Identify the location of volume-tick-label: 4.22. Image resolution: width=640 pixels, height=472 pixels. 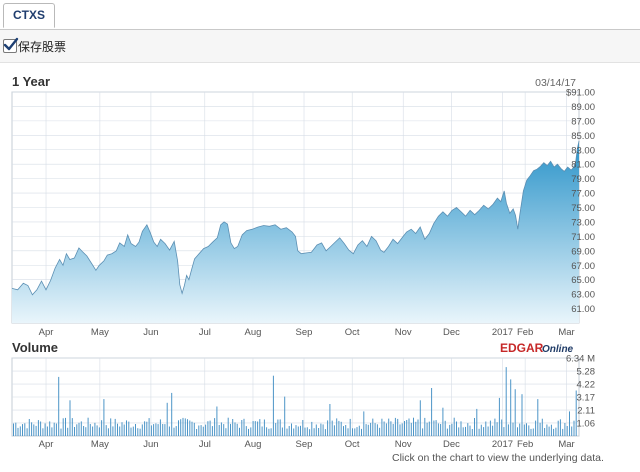
(586, 385).